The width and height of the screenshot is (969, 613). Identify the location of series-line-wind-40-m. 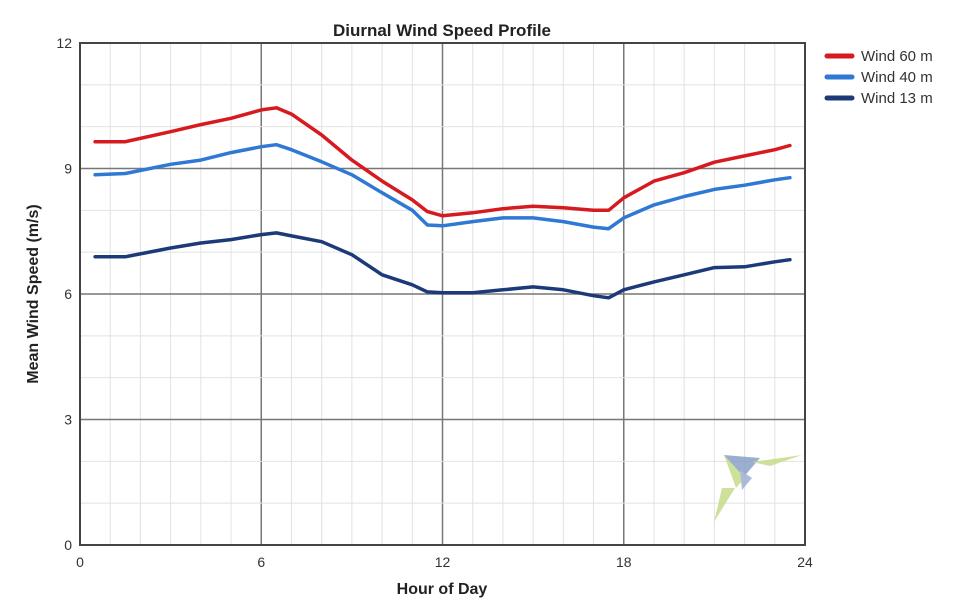
(442, 186).